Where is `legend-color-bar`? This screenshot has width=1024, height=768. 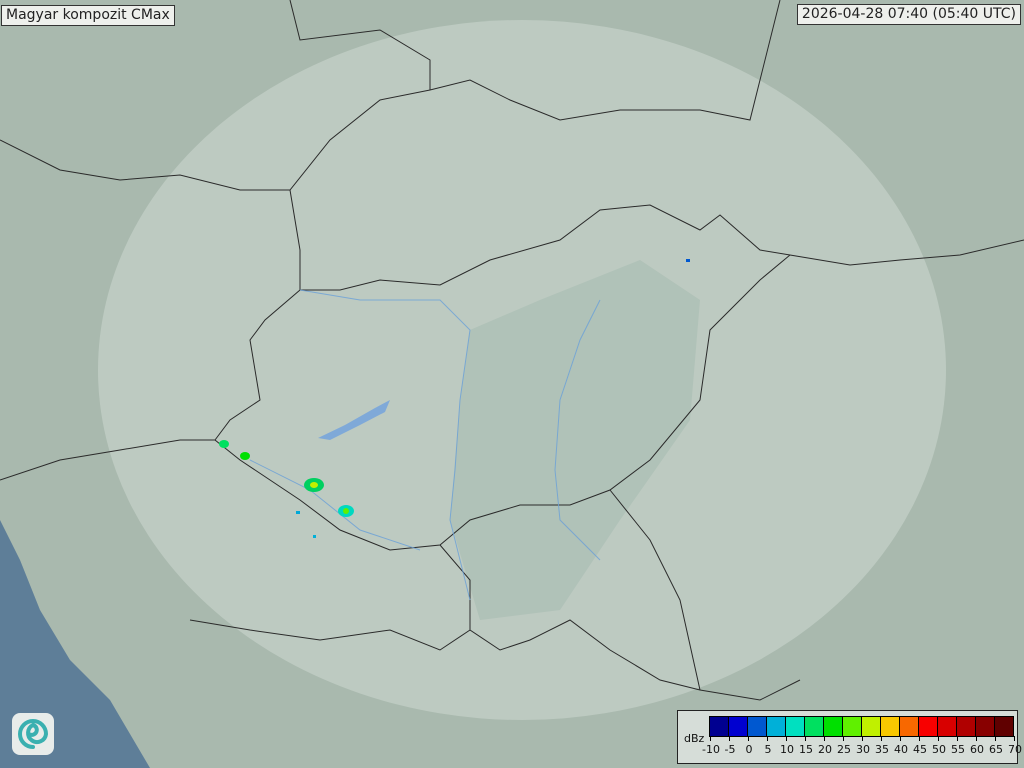
legend-color-bar is located at coordinates (861, 726).